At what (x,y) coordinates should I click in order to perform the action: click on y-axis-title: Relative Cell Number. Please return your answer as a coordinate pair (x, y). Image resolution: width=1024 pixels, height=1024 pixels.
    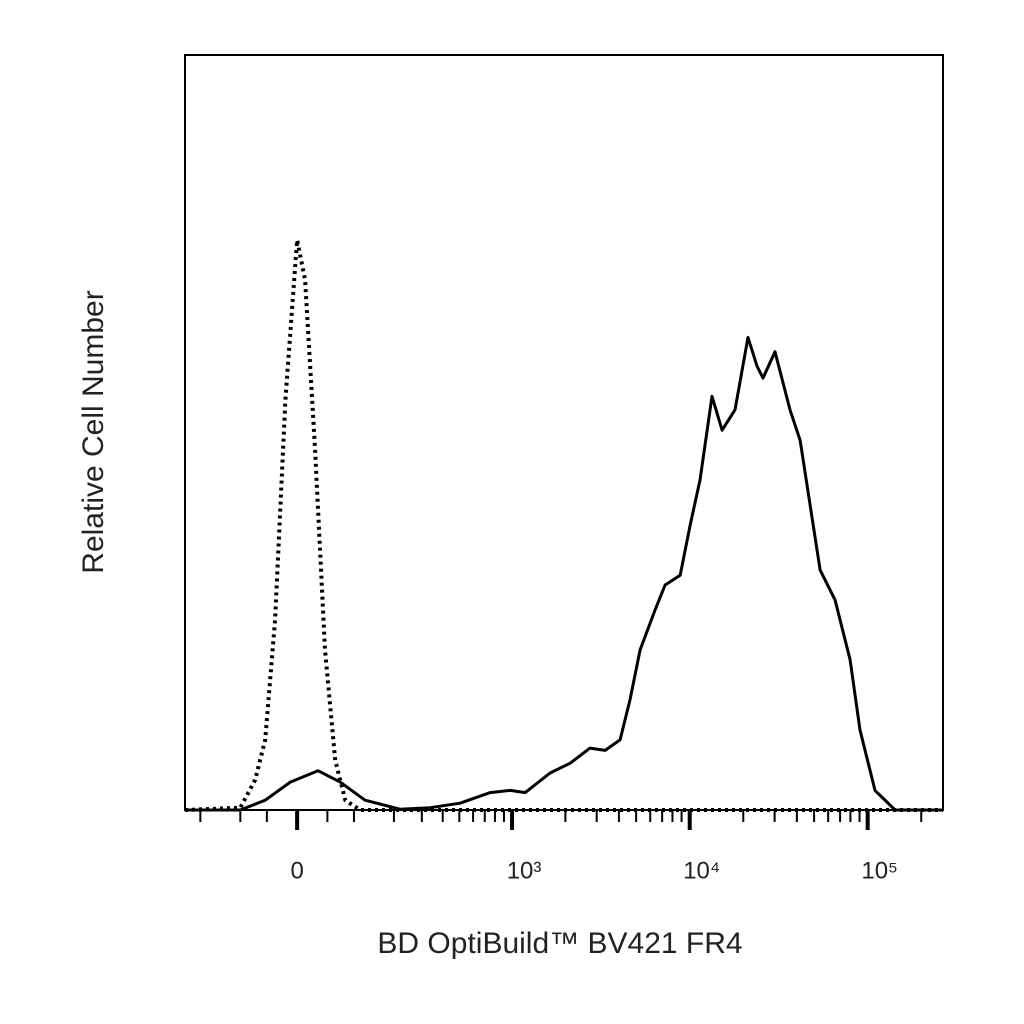
    Looking at the image, I should click on (93, 431).